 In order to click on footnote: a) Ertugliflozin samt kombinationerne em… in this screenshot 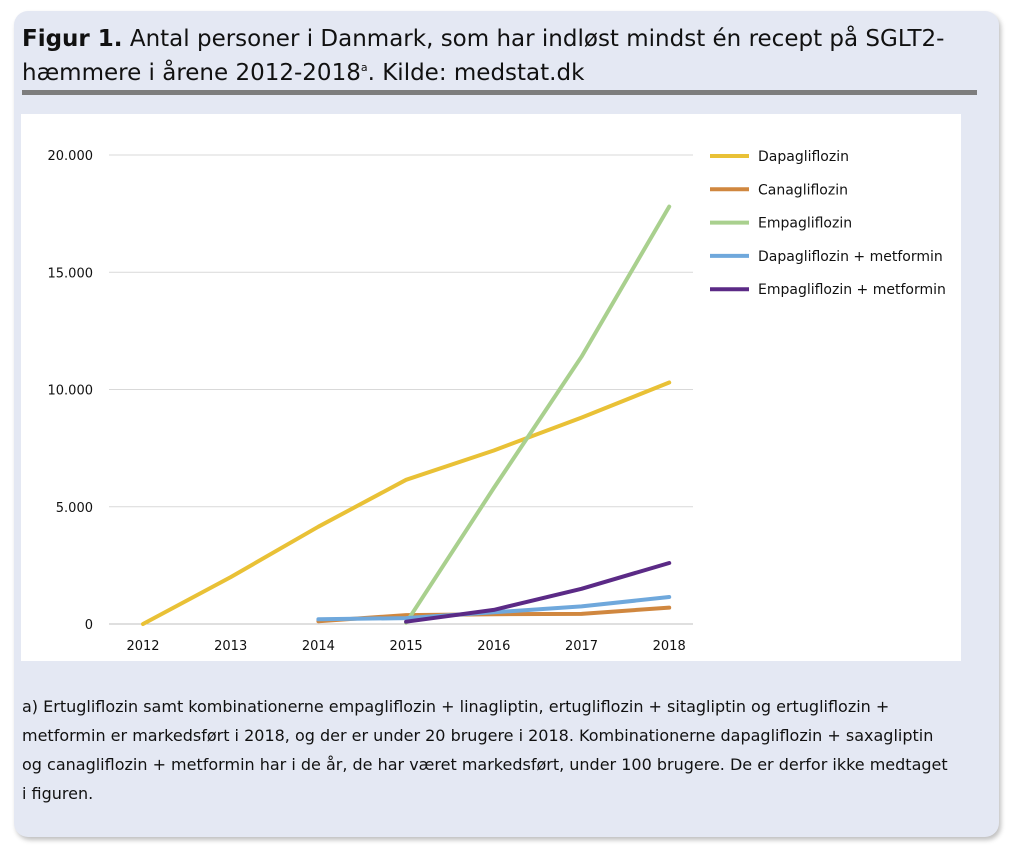, I will do `click(485, 750)`.